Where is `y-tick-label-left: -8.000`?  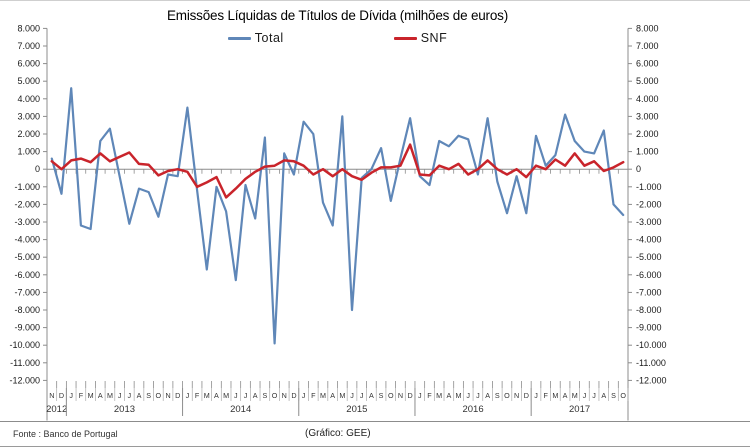 y-tick-label-left: -8.000 is located at coordinates (27, 310).